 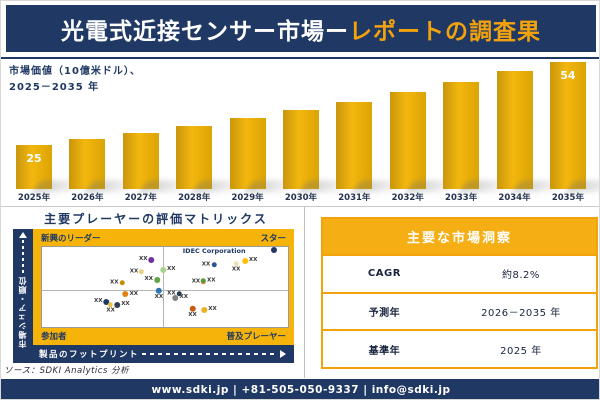 What do you see at coordinates (34, 158) in the screenshot?
I see `bar-value-label: 25` at bounding box center [34, 158].